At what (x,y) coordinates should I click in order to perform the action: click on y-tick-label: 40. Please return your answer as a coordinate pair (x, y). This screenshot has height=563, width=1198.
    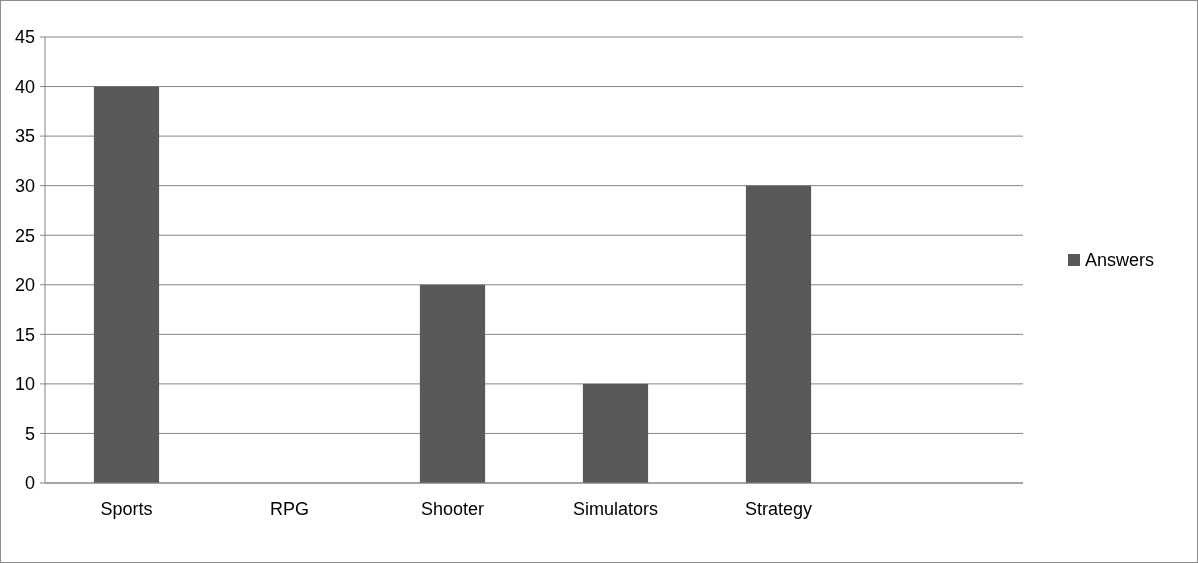
    Looking at the image, I should click on (24, 86).